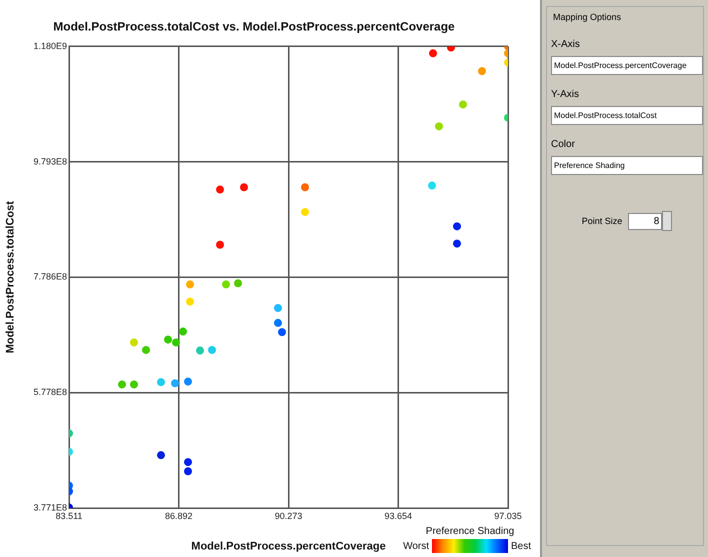  What do you see at coordinates (508, 515) in the screenshot?
I see `x-tick-label: 97.035` at bounding box center [508, 515].